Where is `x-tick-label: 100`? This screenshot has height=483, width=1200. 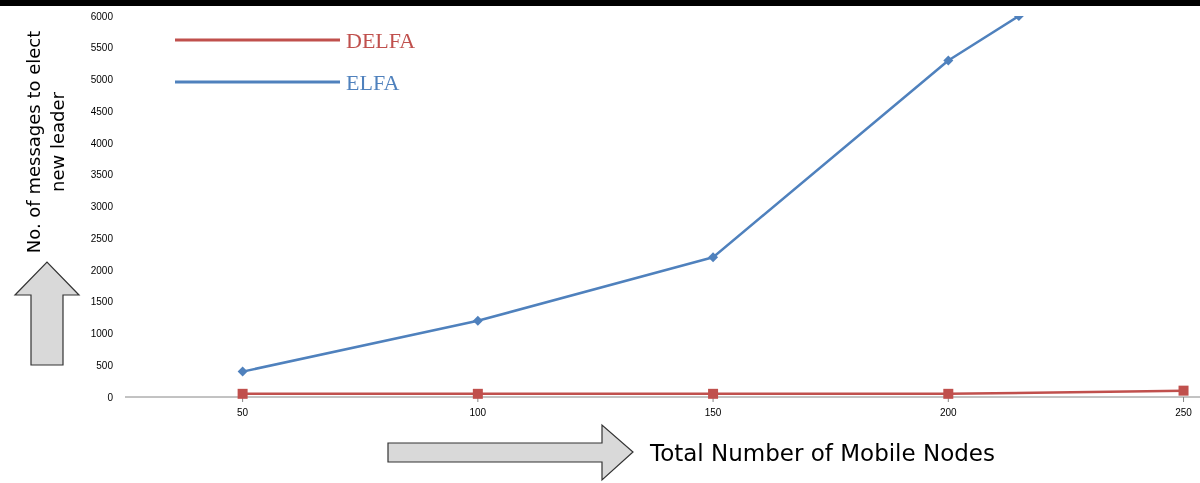
x-tick-label: 100 is located at coordinates (478, 412).